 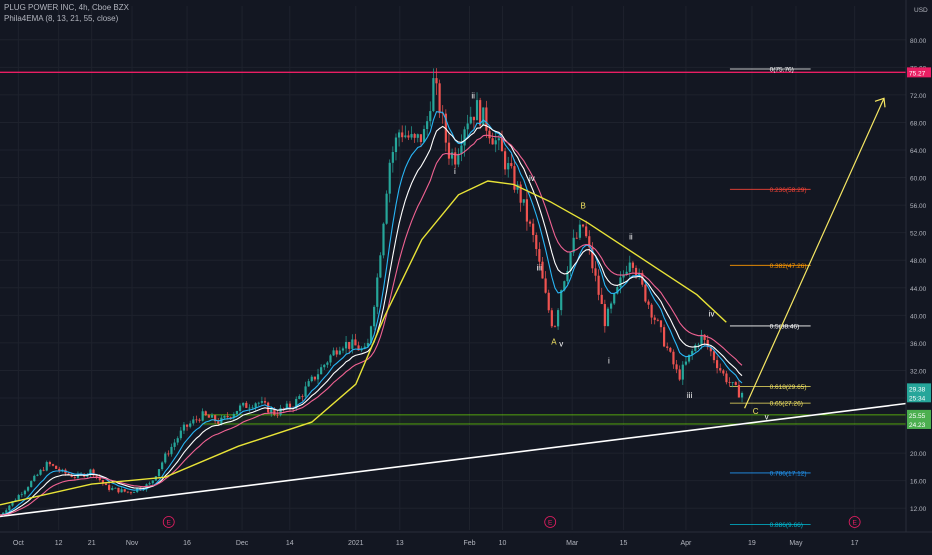 What do you see at coordinates (918, 509) in the screenshot?
I see `y-tick-label: 12.00` at bounding box center [918, 509].